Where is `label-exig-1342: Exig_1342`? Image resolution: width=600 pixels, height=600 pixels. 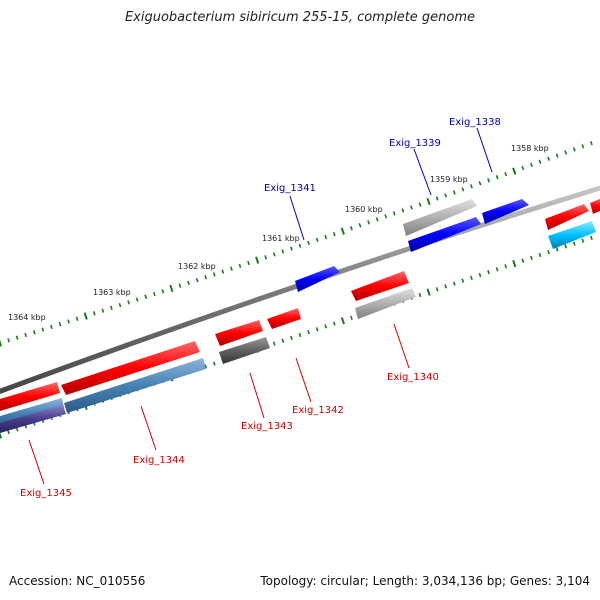
label-exig-1342: Exig_1342 is located at coordinates (318, 410).